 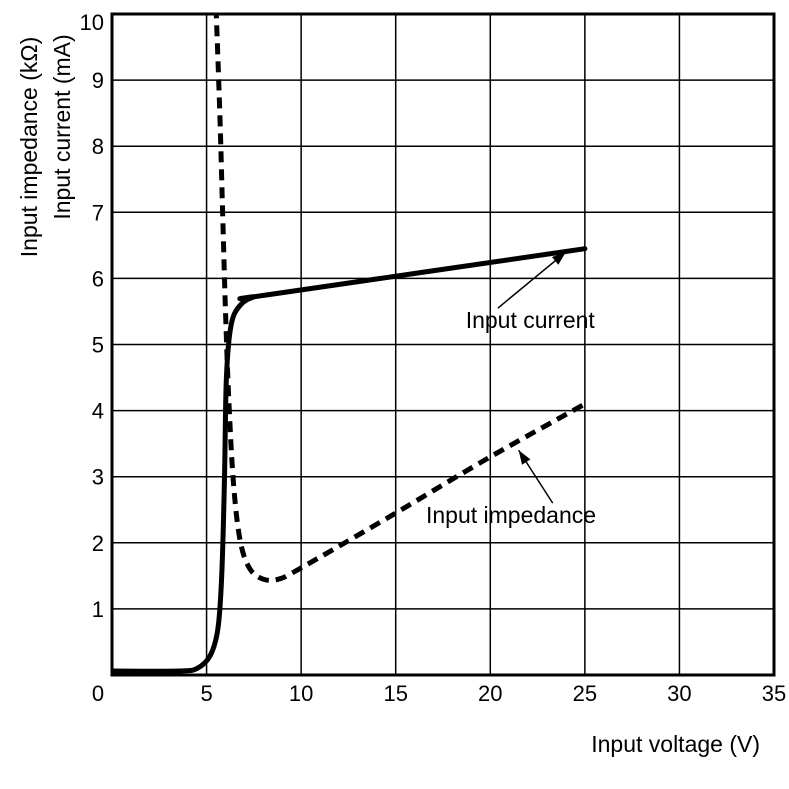 I want to click on annotations: Input current Input impedance, so click(x=511, y=389).